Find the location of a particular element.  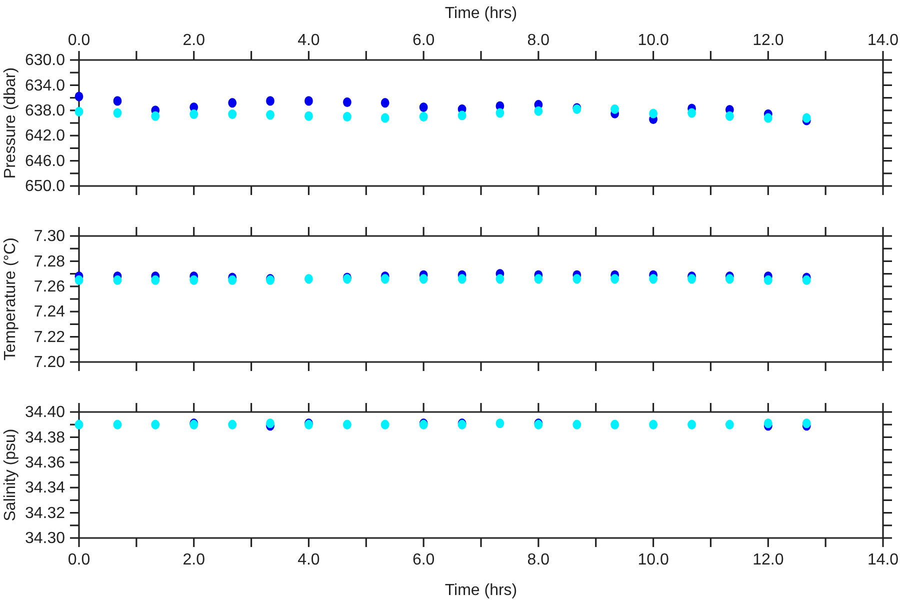

y-axis-title: Pressure (dbar) is located at coordinates (10, 123).